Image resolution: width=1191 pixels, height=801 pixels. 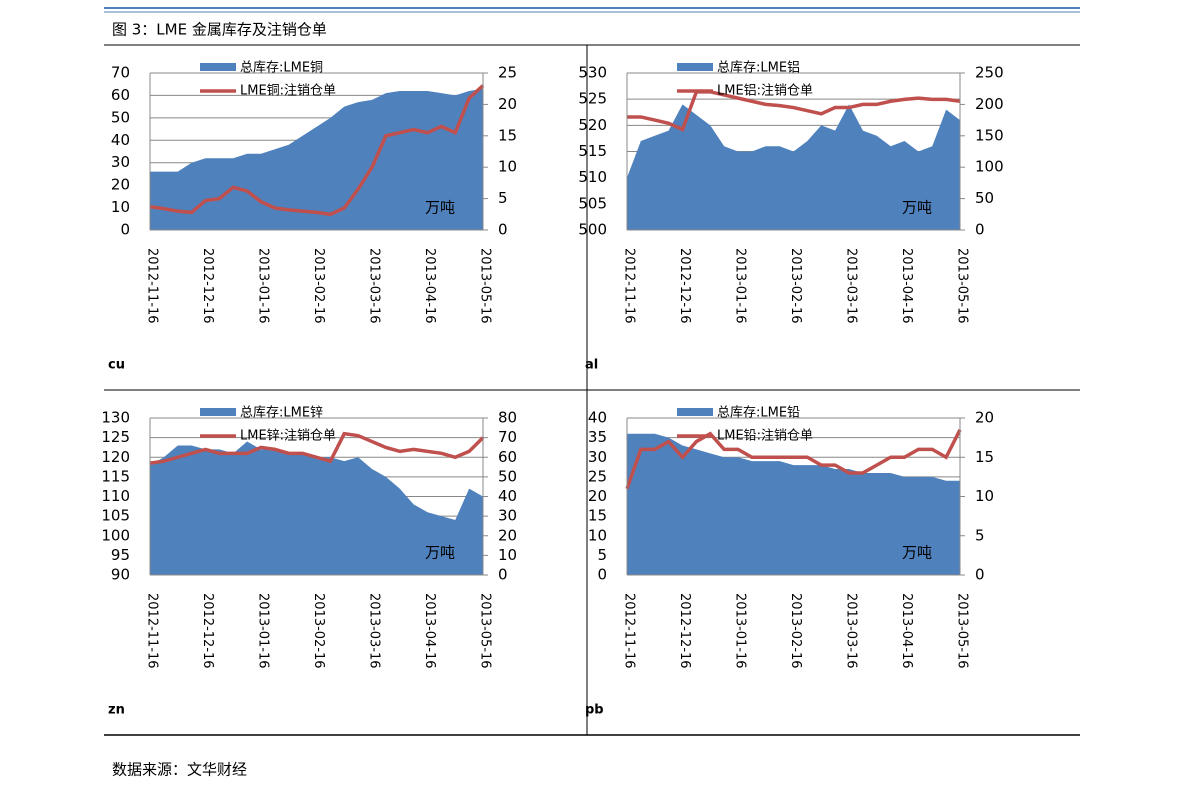 What do you see at coordinates (120, 95) in the screenshot?
I see `y-tick-label: 60` at bounding box center [120, 95].